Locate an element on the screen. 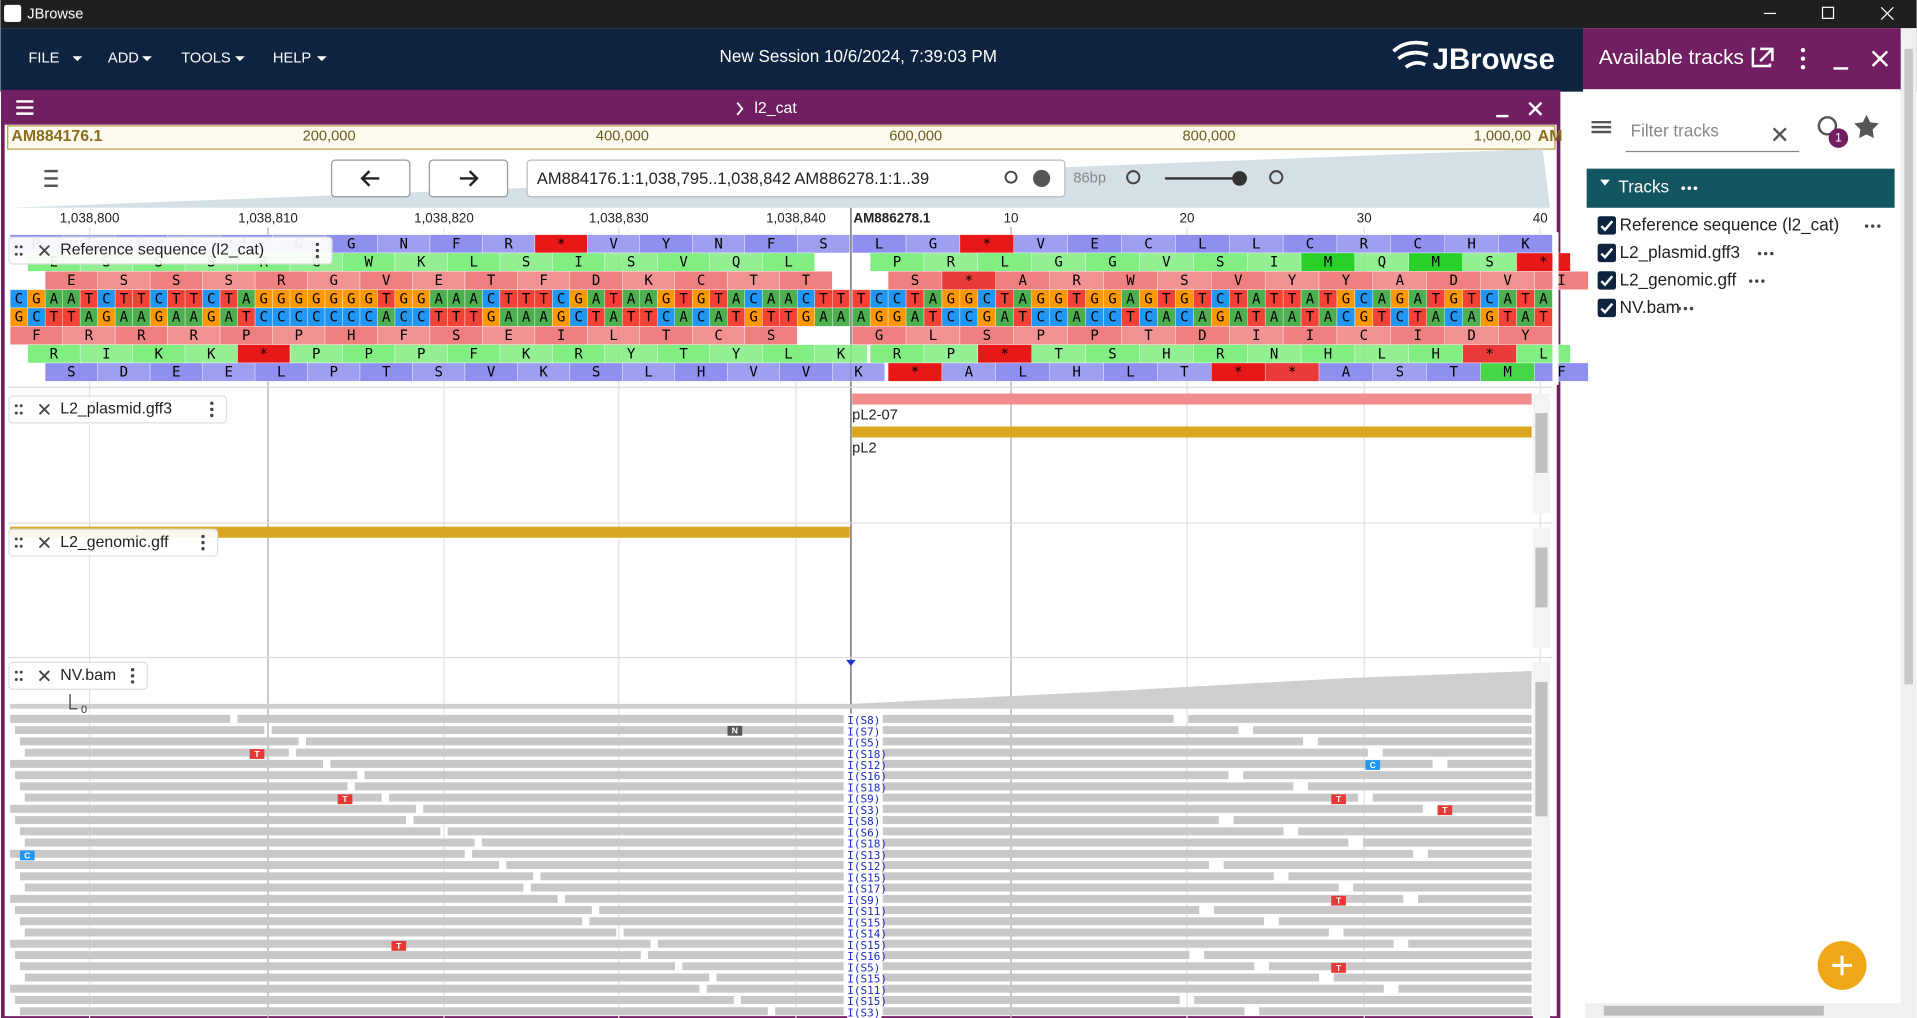 The image size is (1917, 1018). checkbox-tick is located at coordinates (1607, 226).